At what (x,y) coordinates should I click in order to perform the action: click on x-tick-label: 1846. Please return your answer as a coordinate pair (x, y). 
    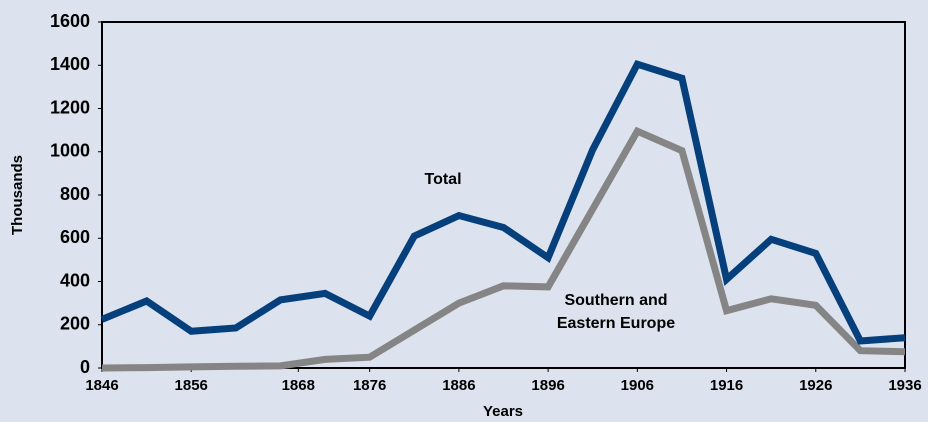
    Looking at the image, I should click on (101, 385).